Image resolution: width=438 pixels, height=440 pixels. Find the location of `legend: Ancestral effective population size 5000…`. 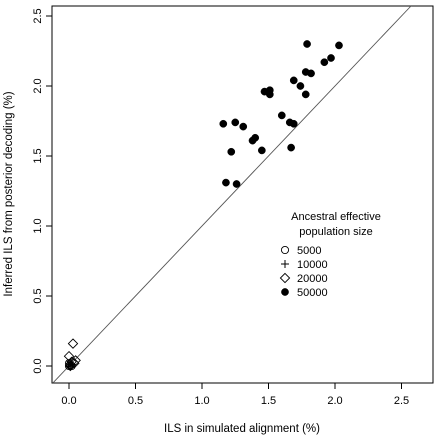

legend: Ancestral effective population size 5000… is located at coordinates (330, 255).